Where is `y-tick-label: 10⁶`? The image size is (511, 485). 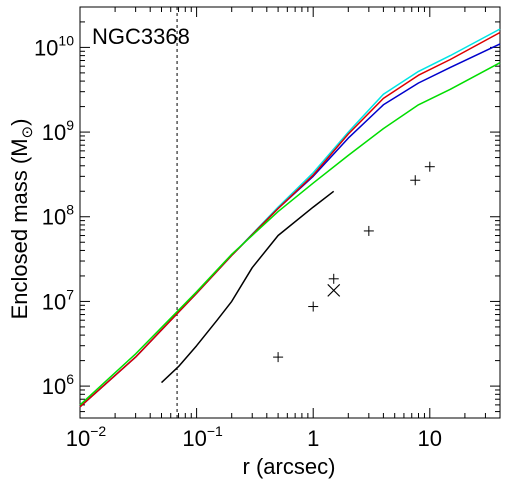 y-tick-label: 10⁶ is located at coordinates (58, 385).